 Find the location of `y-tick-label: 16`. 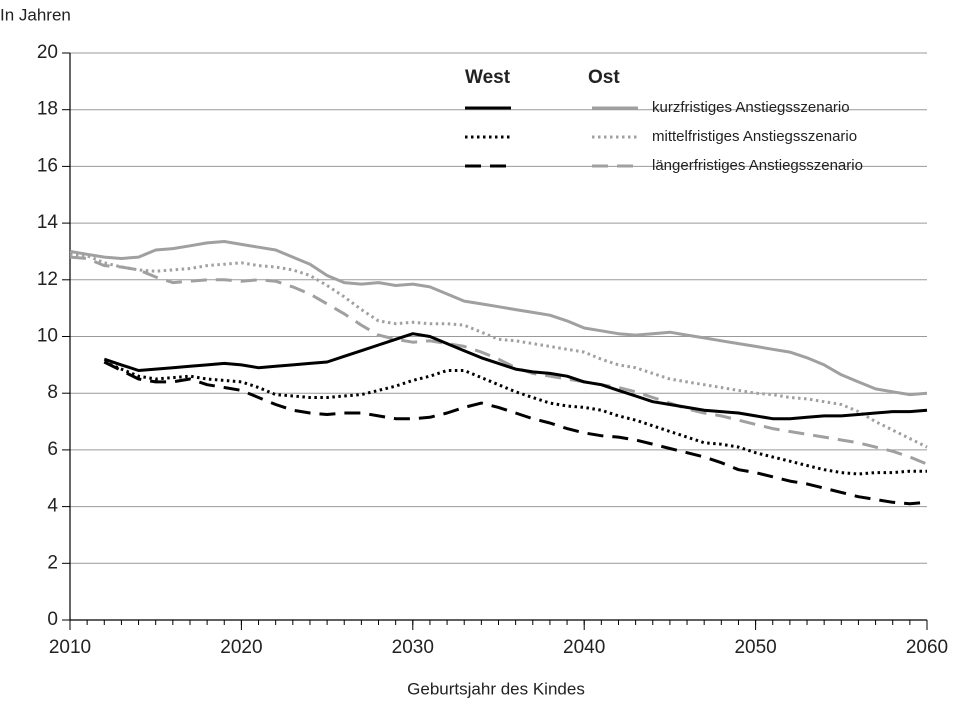

y-tick-label: 16 is located at coordinates (47, 165).